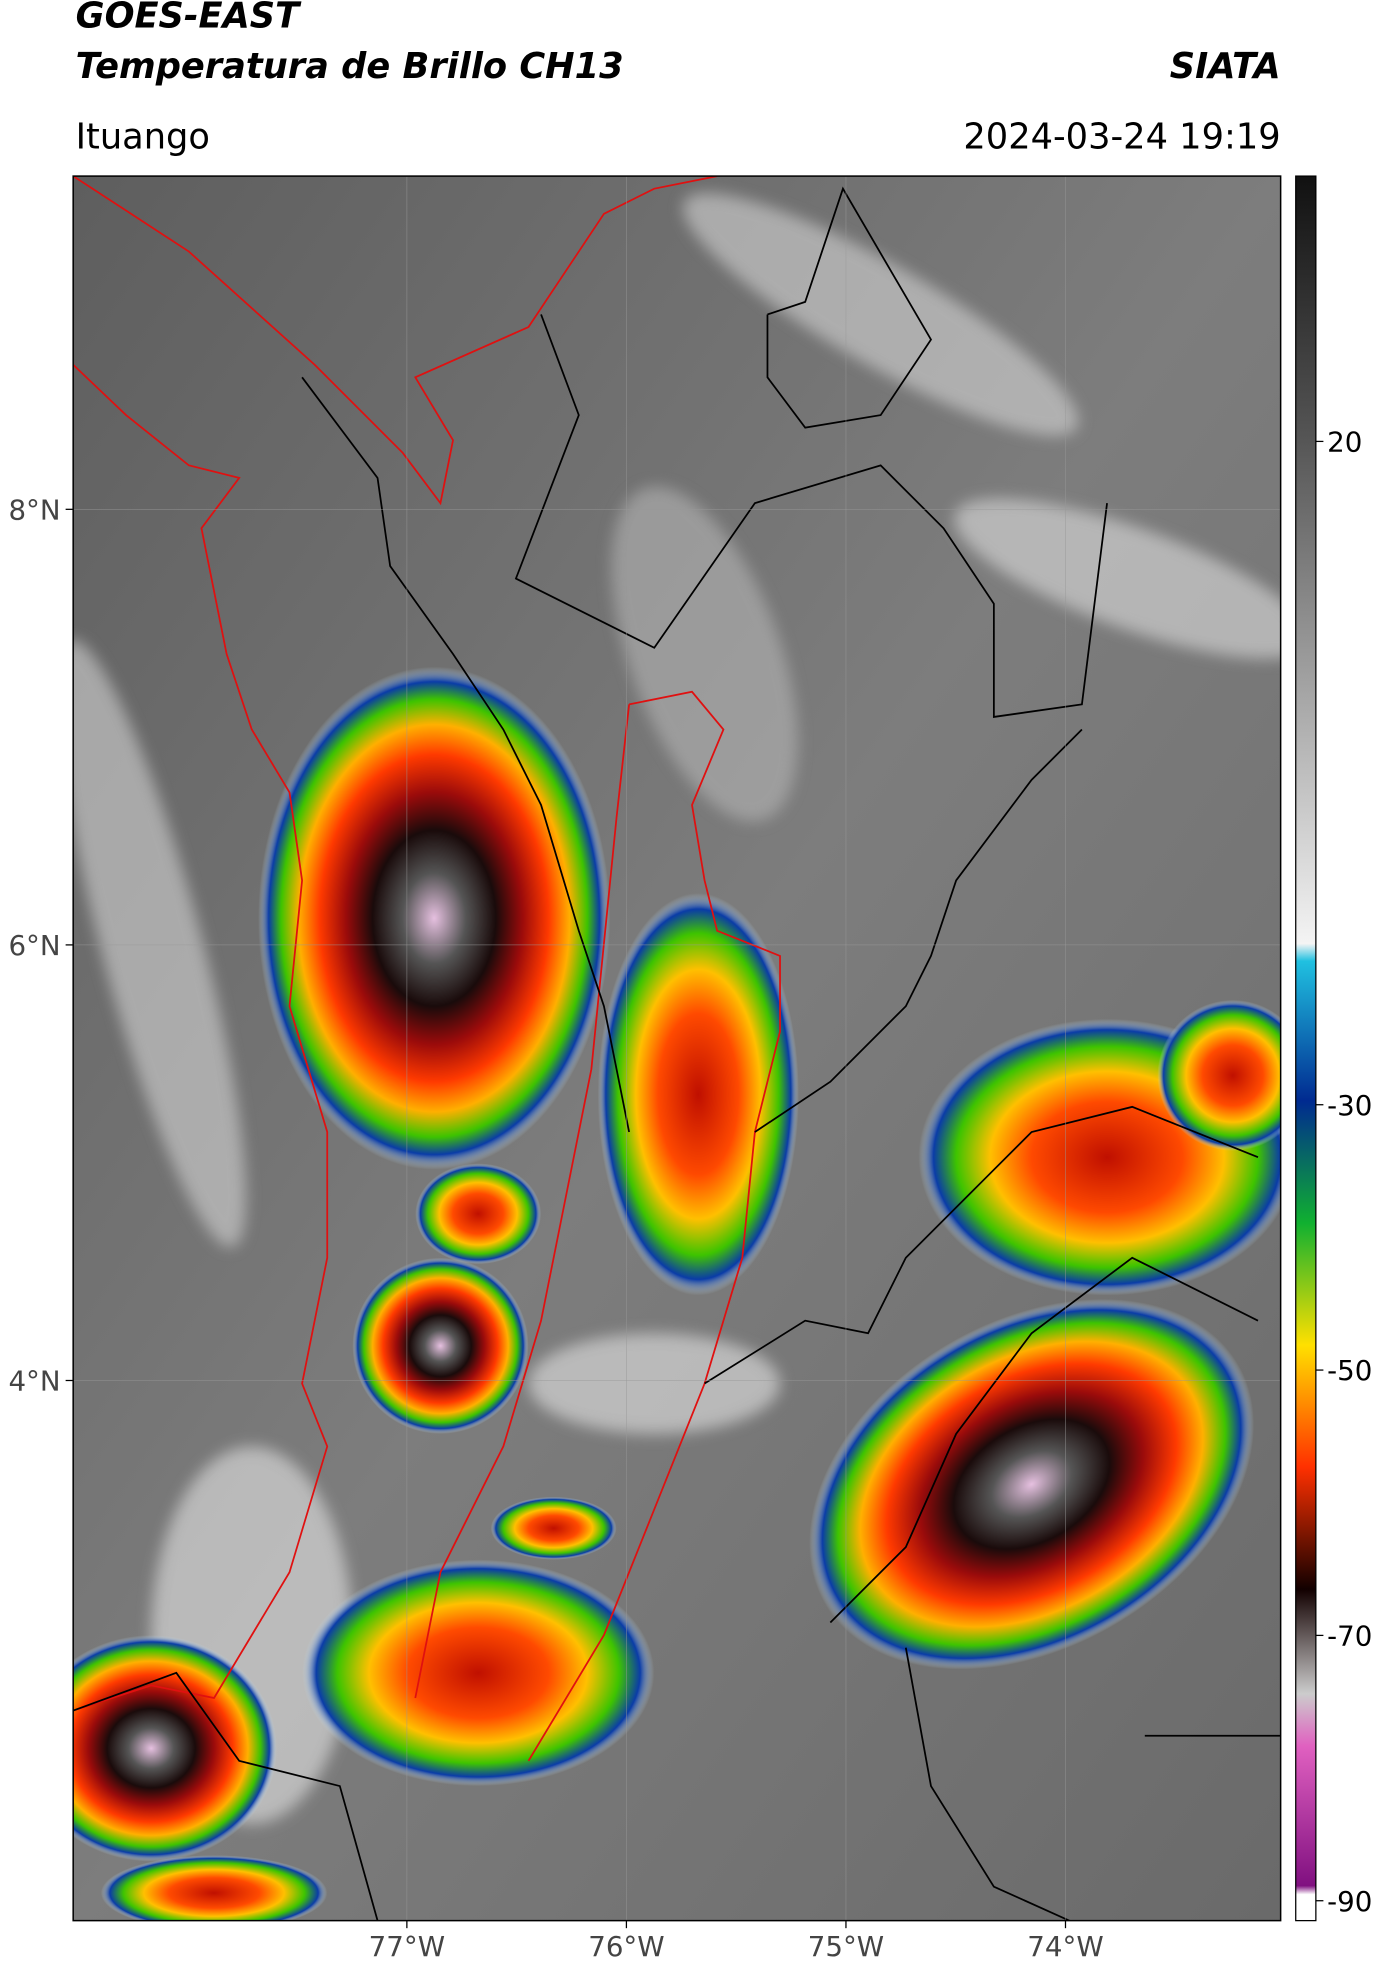 The height and width of the screenshot is (1981, 1384). Describe the element at coordinates (34, 945) in the screenshot. I see `lat-tick-label: 6°N` at that location.